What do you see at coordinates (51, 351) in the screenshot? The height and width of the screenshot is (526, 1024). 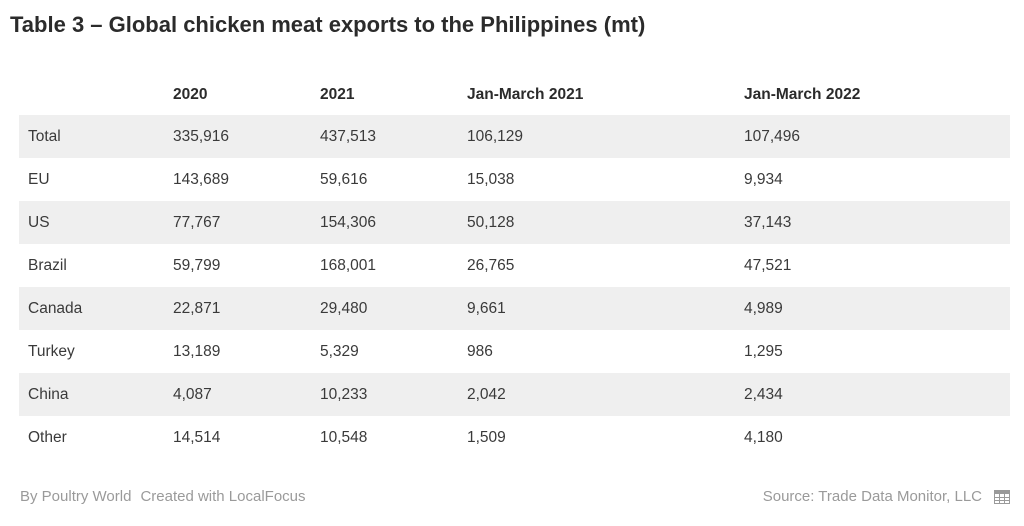 I see `row-label: Turkey` at bounding box center [51, 351].